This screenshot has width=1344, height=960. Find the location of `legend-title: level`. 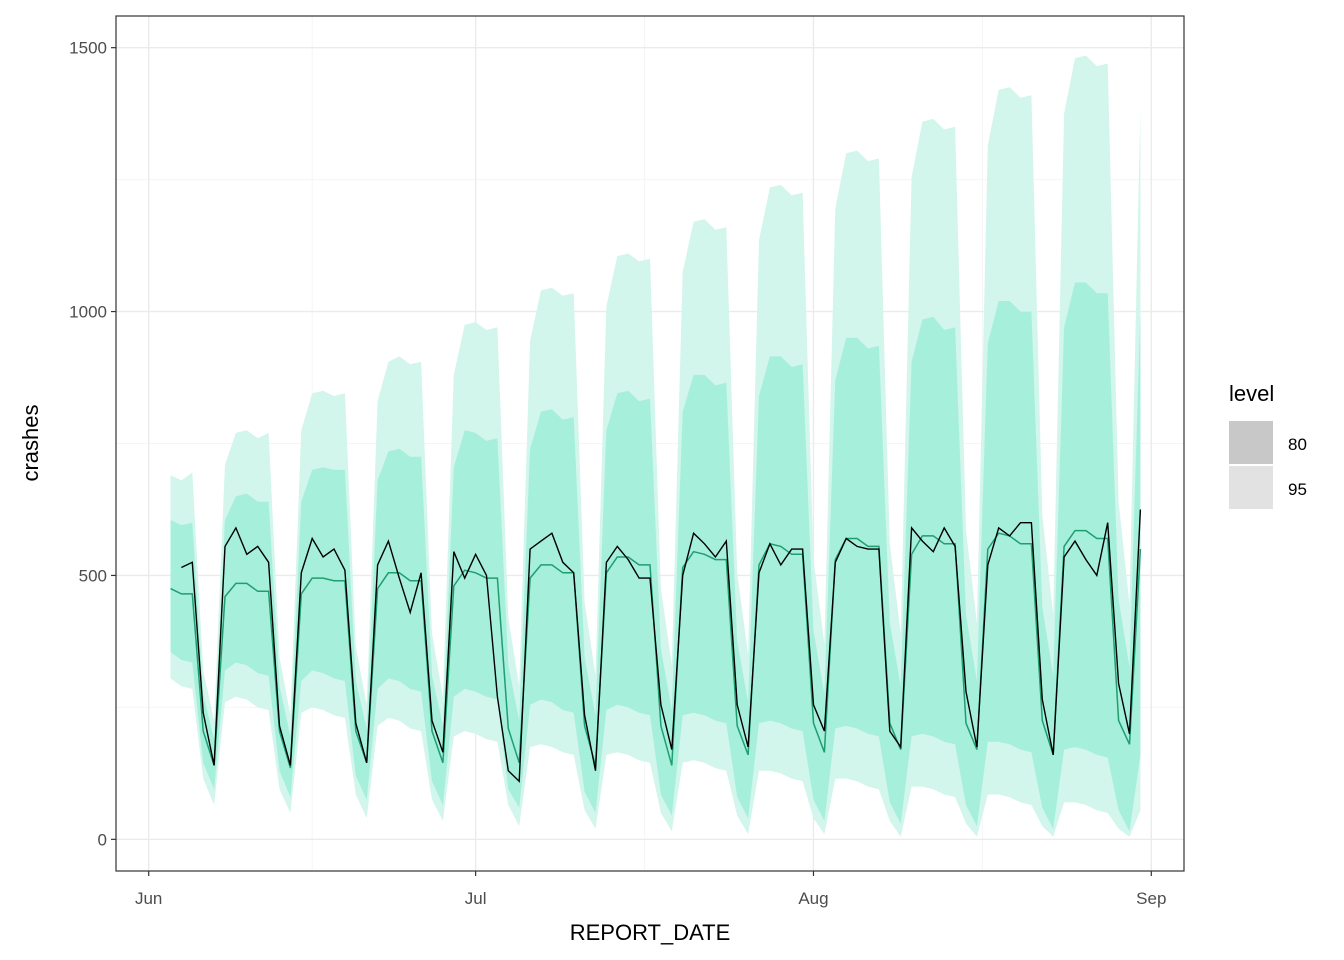

legend-title: level is located at coordinates (1251, 393).